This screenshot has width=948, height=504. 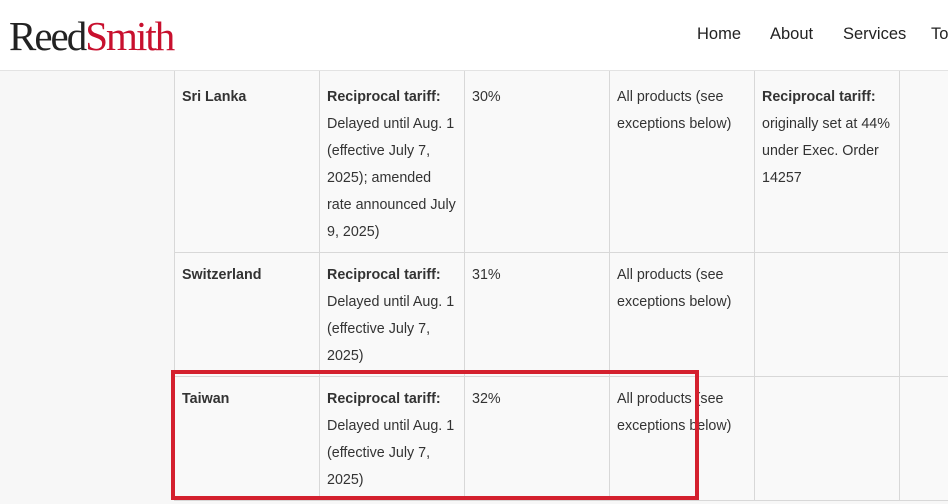 What do you see at coordinates (819, 97) in the screenshot?
I see `notes-label: Reciprocal tariff:` at bounding box center [819, 97].